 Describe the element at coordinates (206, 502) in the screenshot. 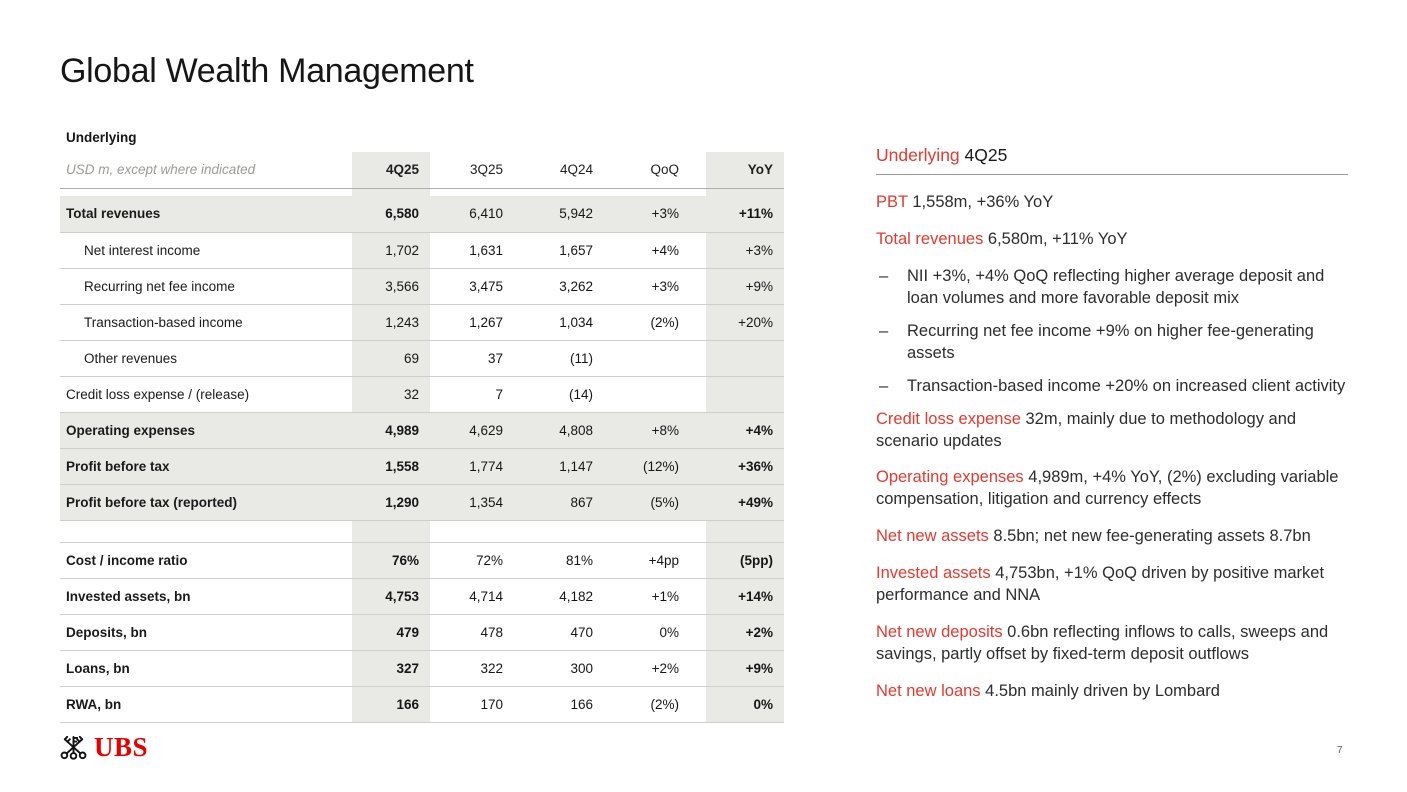

I see `row-label: Profit before tax (reported)` at that location.